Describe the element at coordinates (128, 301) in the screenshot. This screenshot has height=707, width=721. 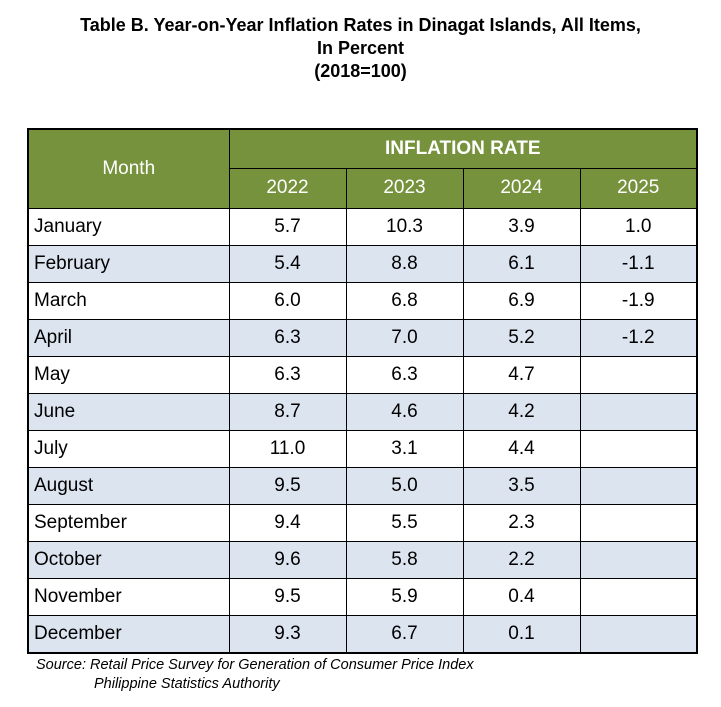
I see `month-cell: March` at that location.